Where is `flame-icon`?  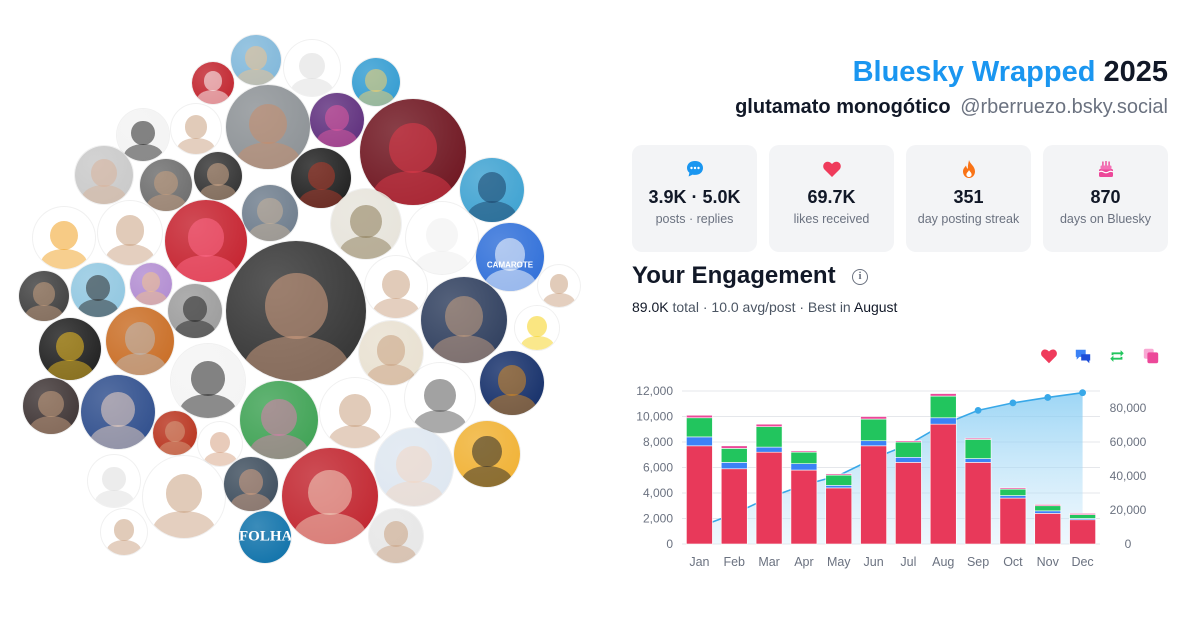 flame-icon is located at coordinates (968, 169).